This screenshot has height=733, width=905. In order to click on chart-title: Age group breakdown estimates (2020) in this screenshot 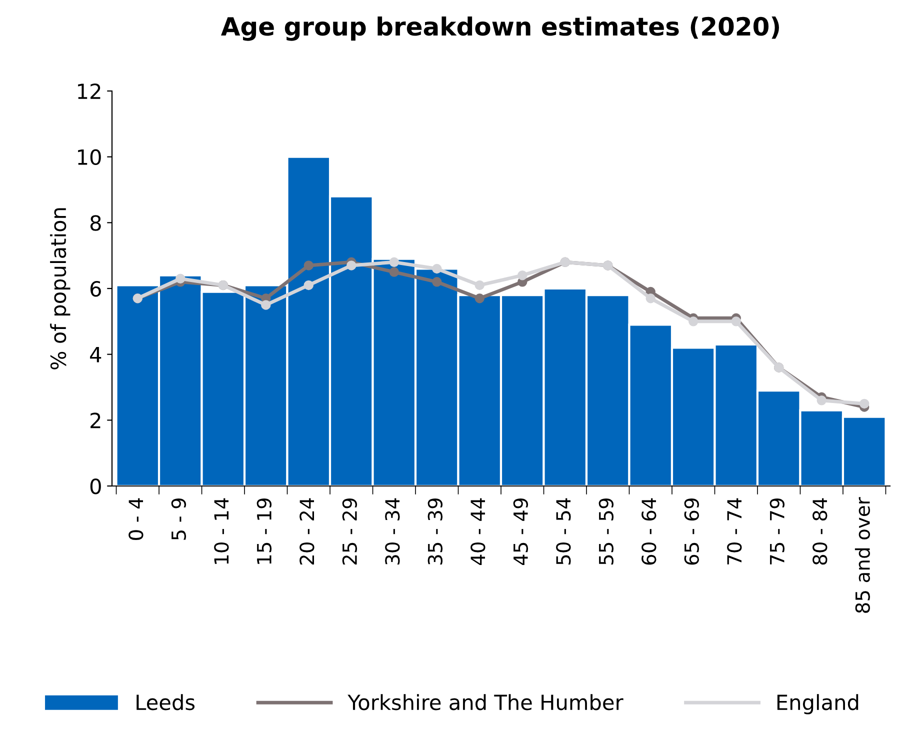, I will do `click(500, 28)`.